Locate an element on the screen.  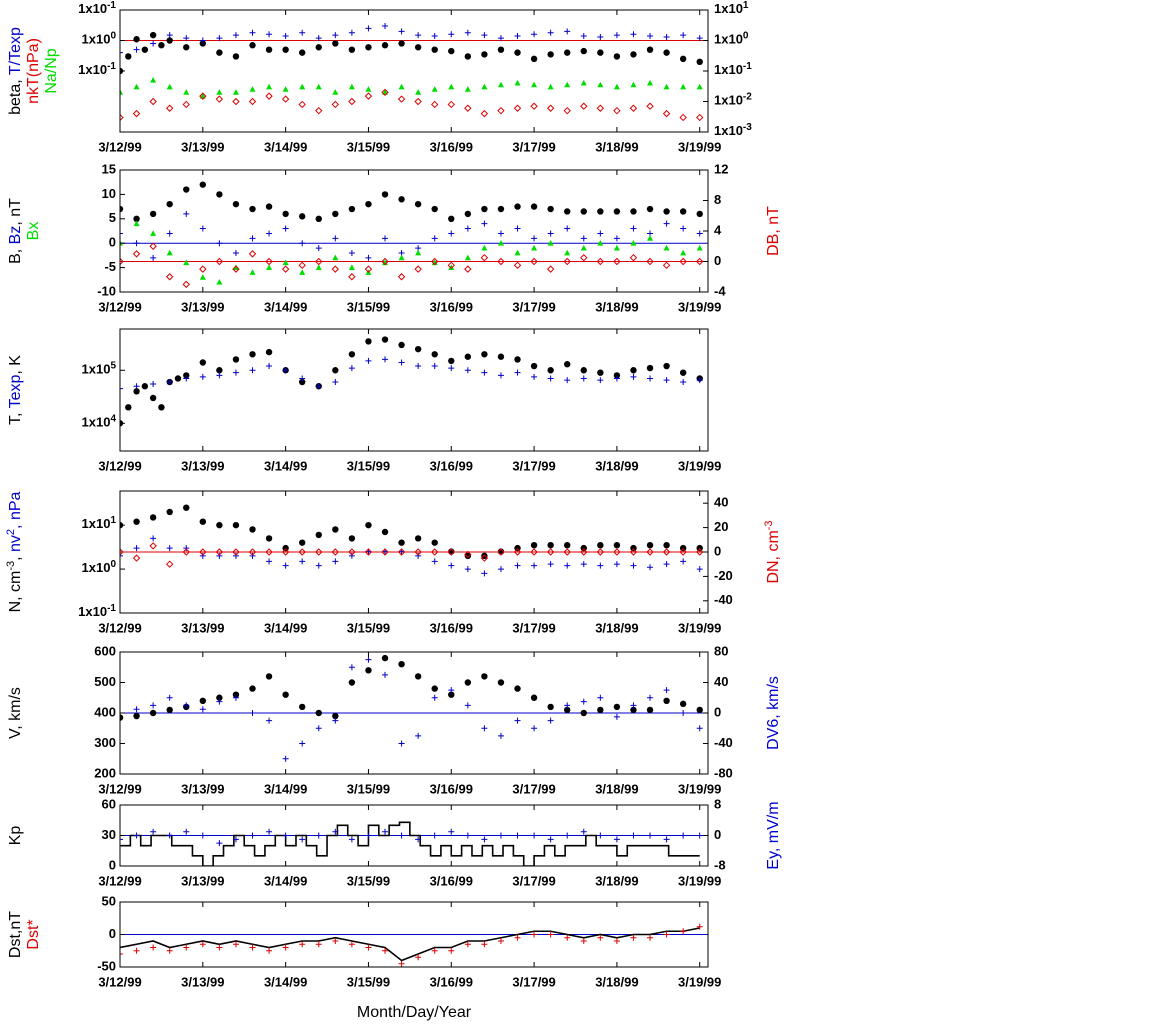
right-tick-label: 1x100 is located at coordinates (731, 38).